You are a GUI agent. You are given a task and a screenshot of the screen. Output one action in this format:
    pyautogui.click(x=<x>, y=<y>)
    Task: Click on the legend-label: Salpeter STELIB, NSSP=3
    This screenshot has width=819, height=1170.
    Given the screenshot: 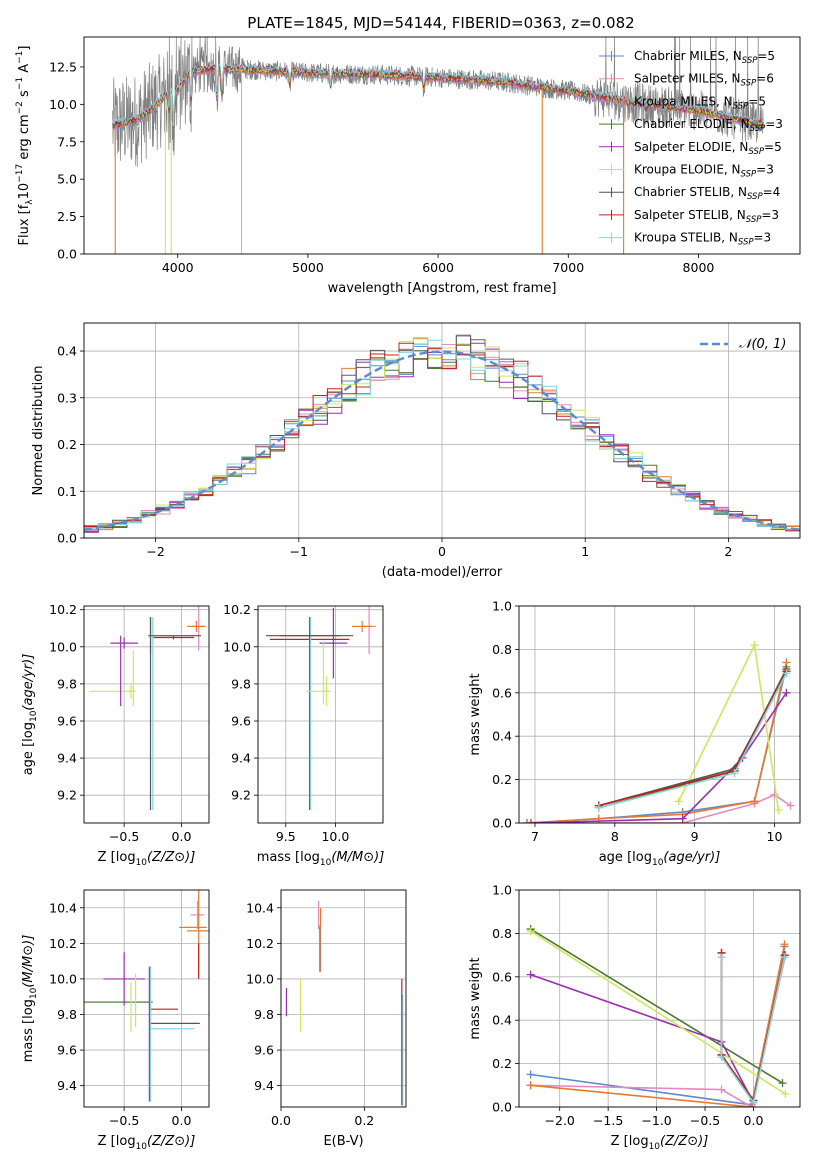 What is the action you would take?
    pyautogui.click(x=706, y=216)
    